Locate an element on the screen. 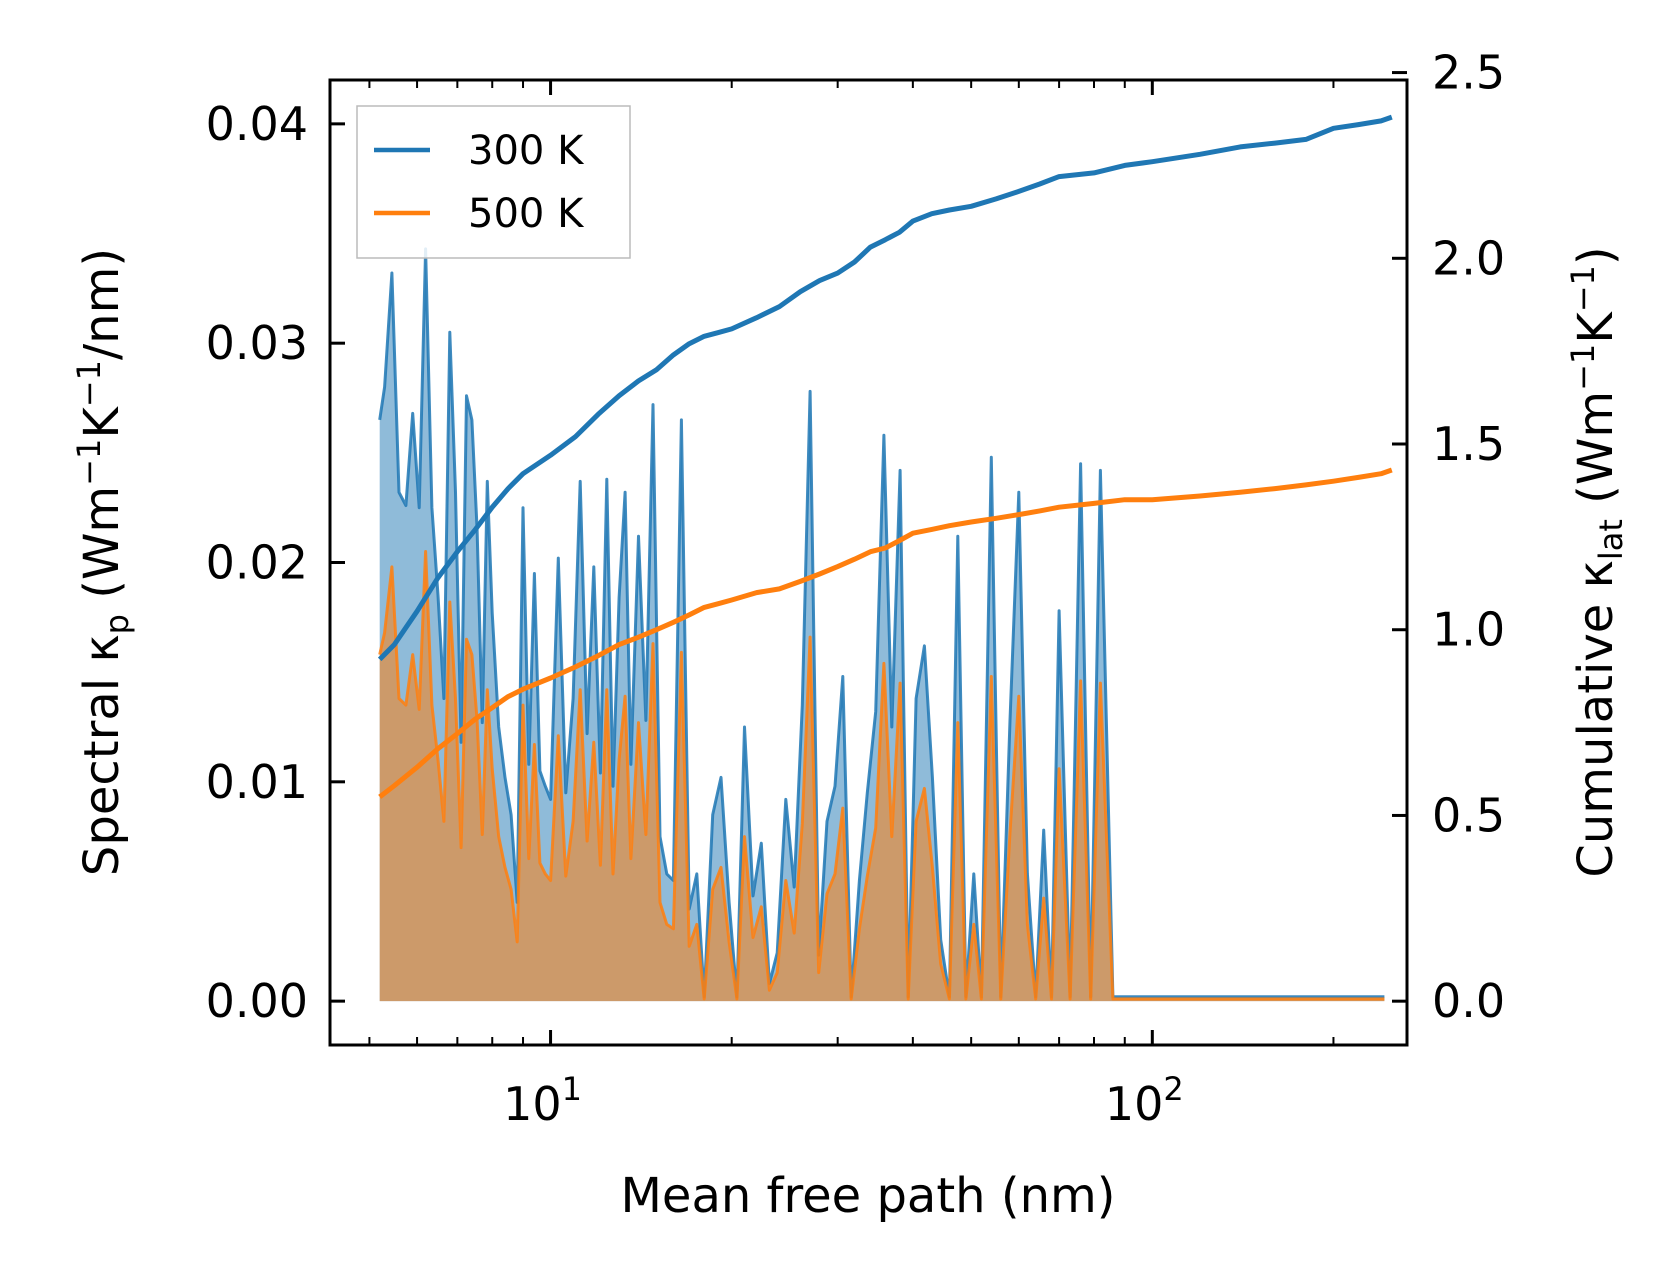 This screenshot has height=1275, width=1679. y-right-sub: lat is located at coordinates (1611, 539).